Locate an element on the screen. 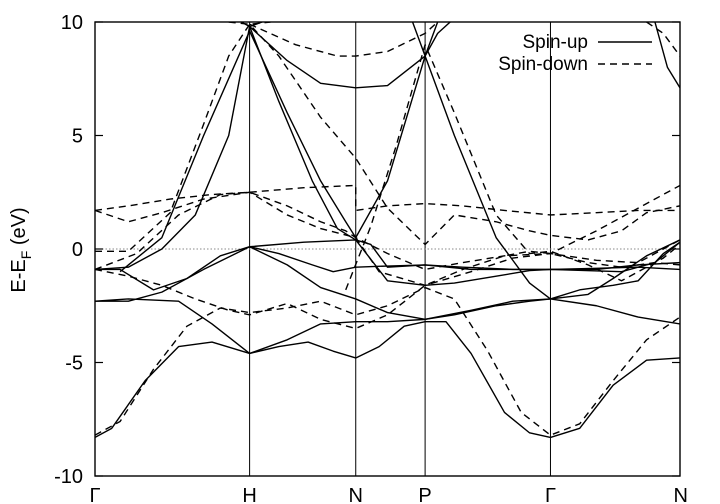  y-tick-label: -5 is located at coordinates (74, 364).